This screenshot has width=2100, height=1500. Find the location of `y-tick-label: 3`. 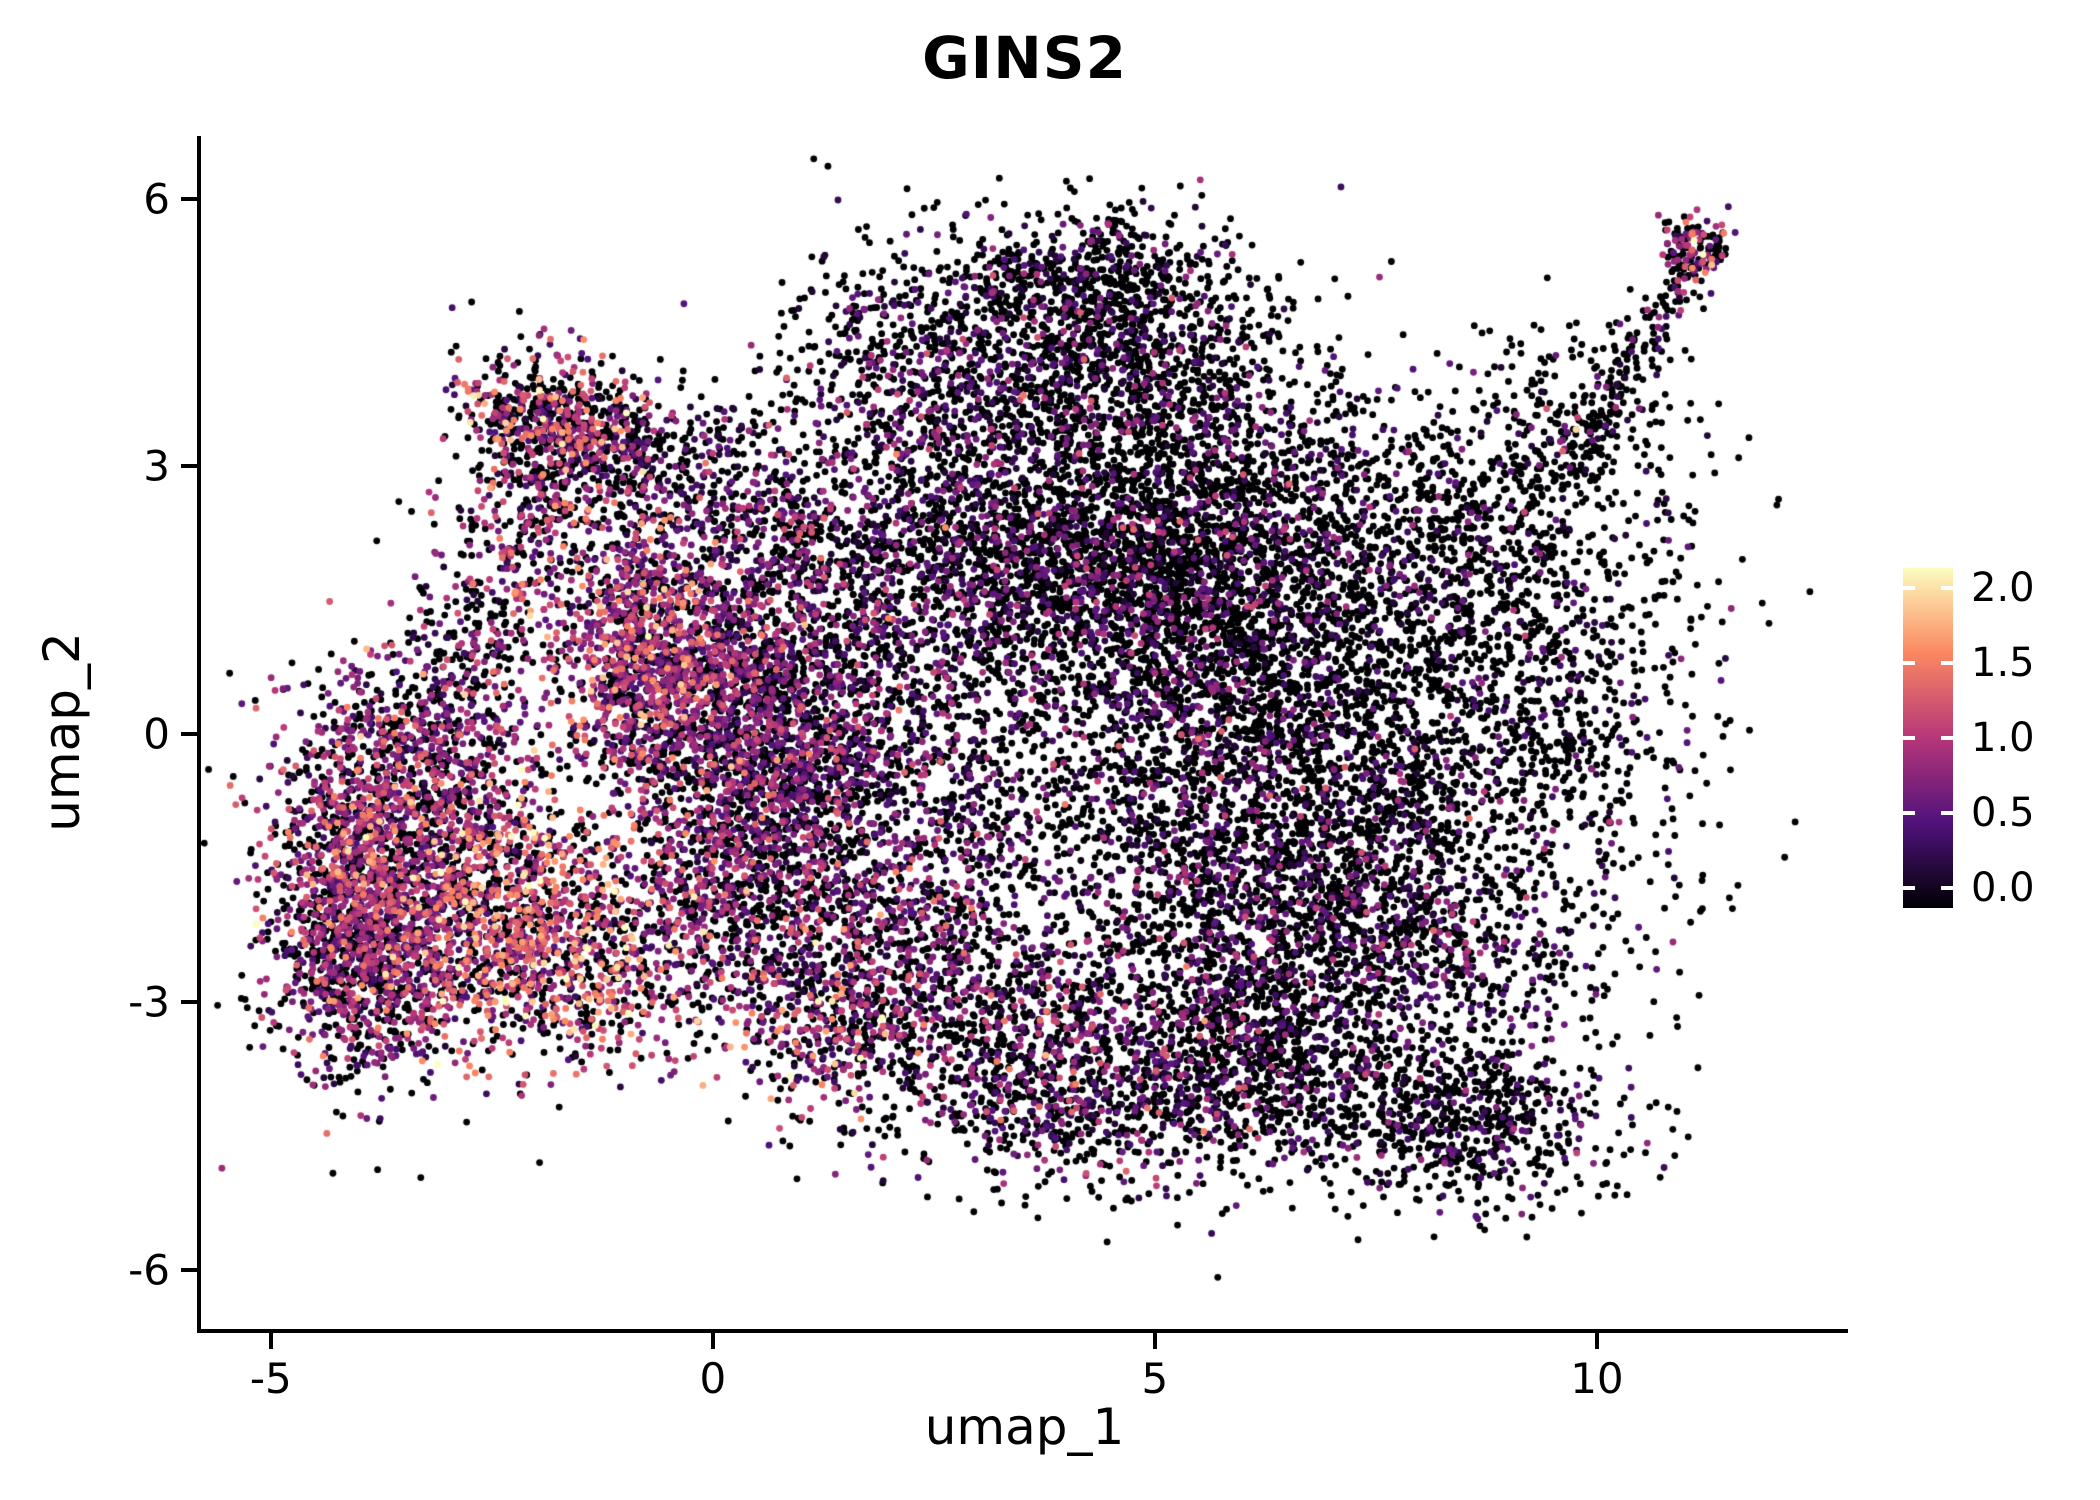

y-tick-label: 3 is located at coordinates (156, 466).